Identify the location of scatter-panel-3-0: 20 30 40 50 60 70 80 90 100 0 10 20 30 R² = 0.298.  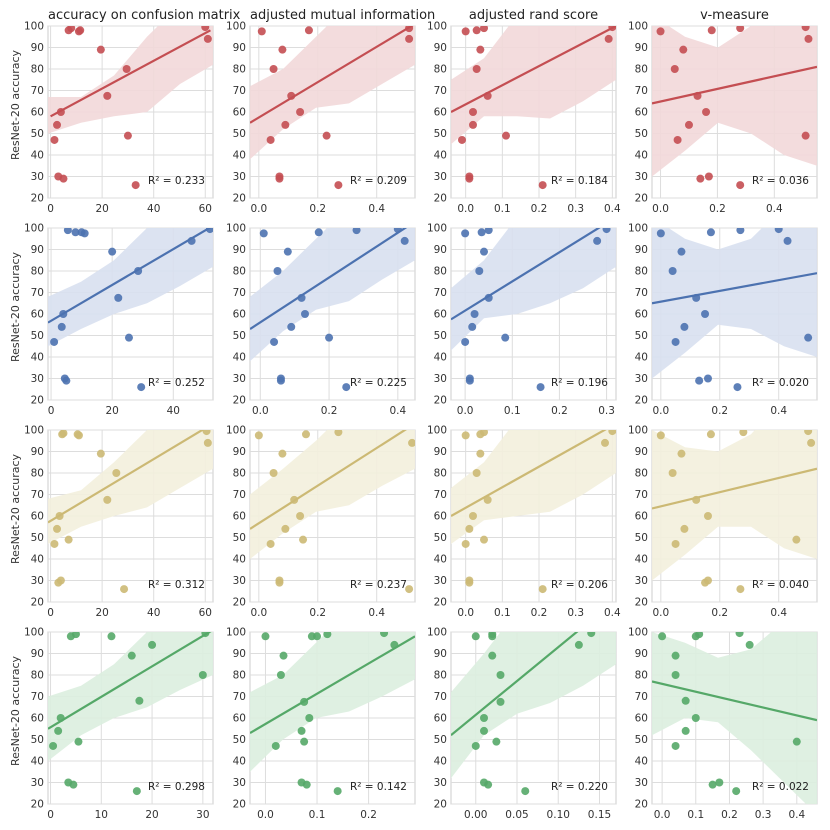
(119, 724).